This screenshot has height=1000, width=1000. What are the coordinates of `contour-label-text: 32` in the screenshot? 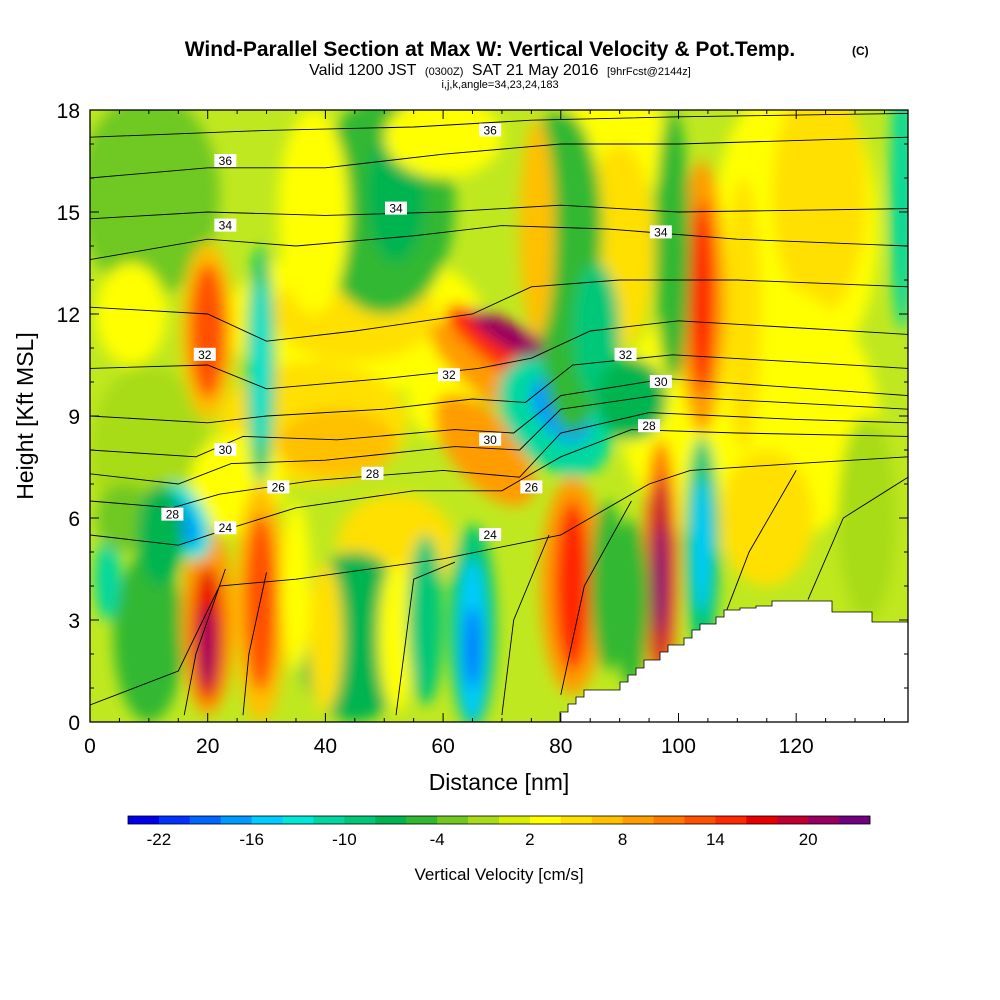 It's located at (205, 355).